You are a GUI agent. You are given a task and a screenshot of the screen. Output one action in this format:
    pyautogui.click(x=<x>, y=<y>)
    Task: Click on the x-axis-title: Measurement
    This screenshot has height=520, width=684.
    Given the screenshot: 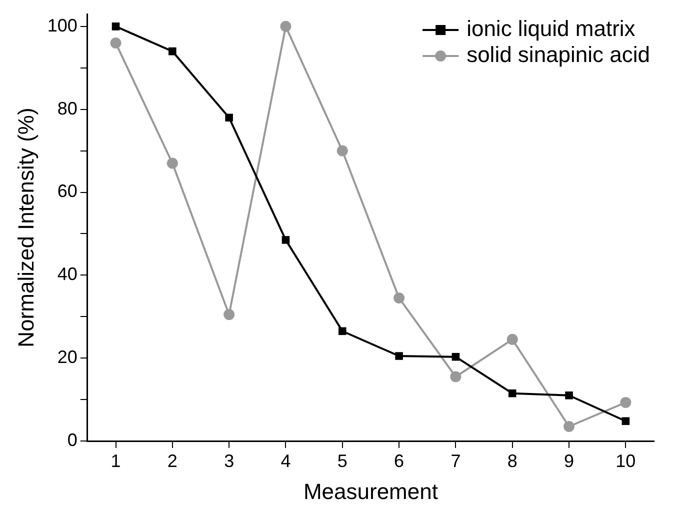 What is the action you would take?
    pyautogui.click(x=370, y=491)
    